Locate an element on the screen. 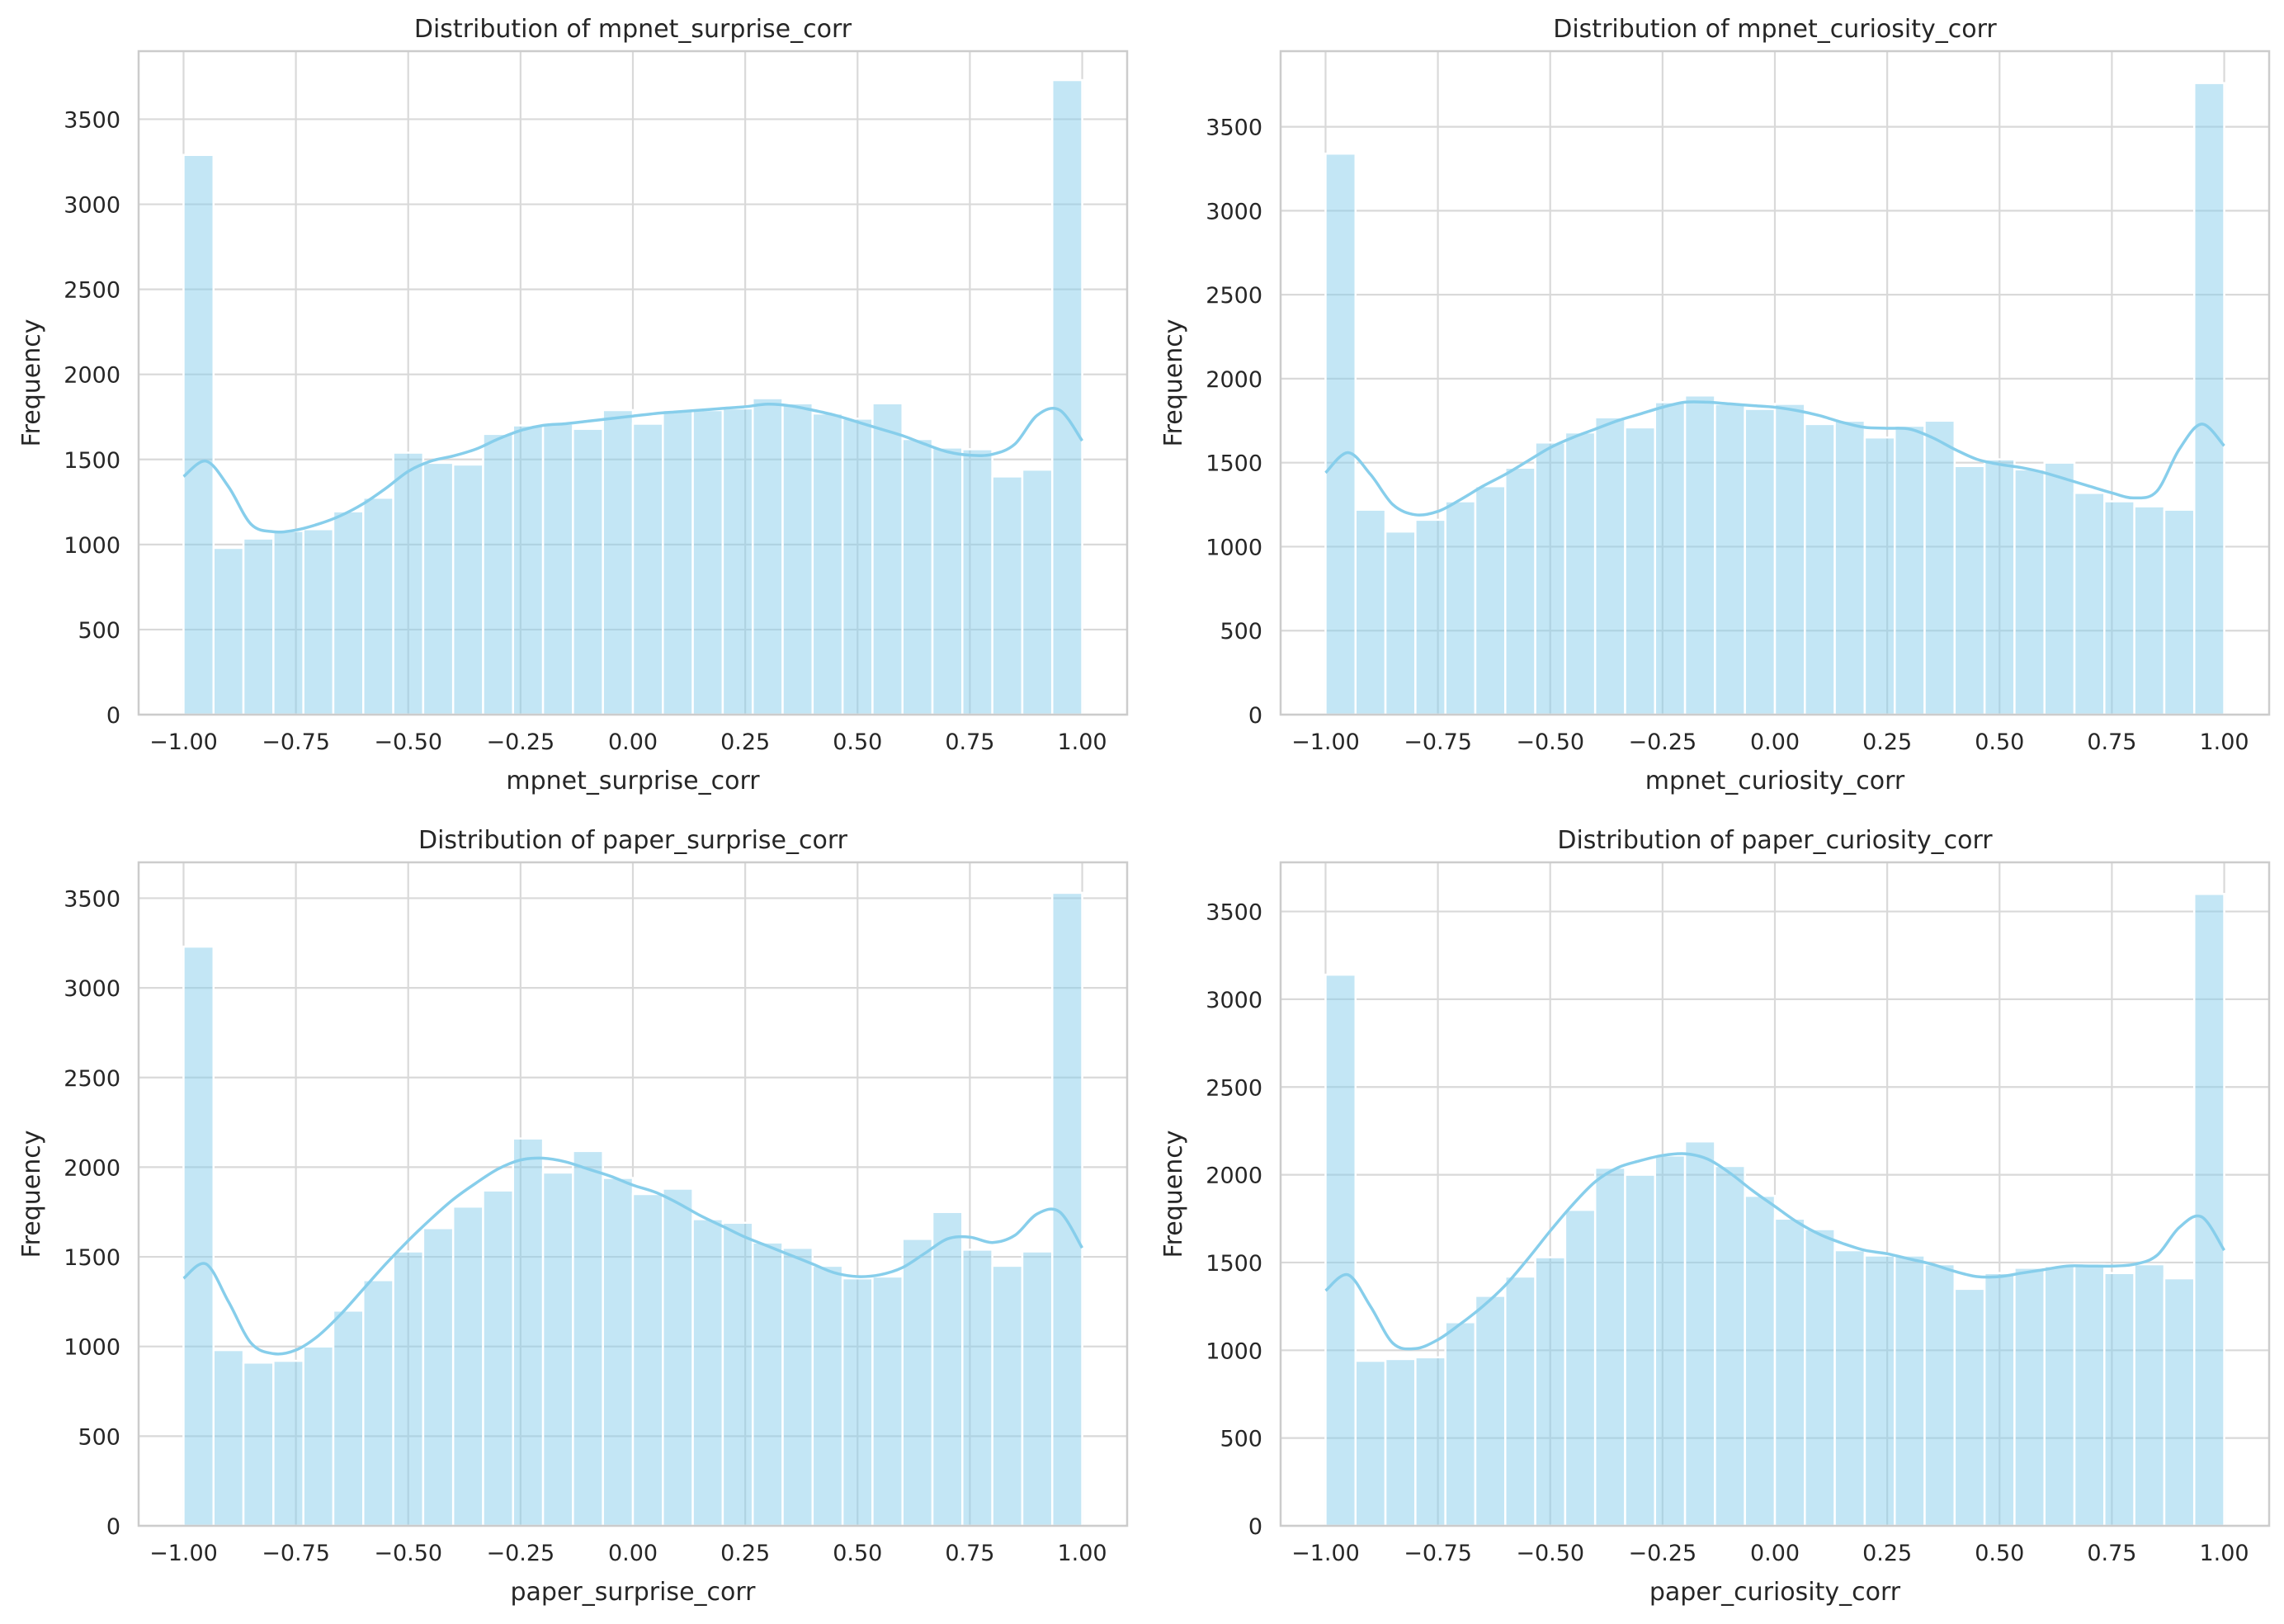 This screenshot has height=1624, width=2284. y-tick-label: 0 is located at coordinates (1255, 716).